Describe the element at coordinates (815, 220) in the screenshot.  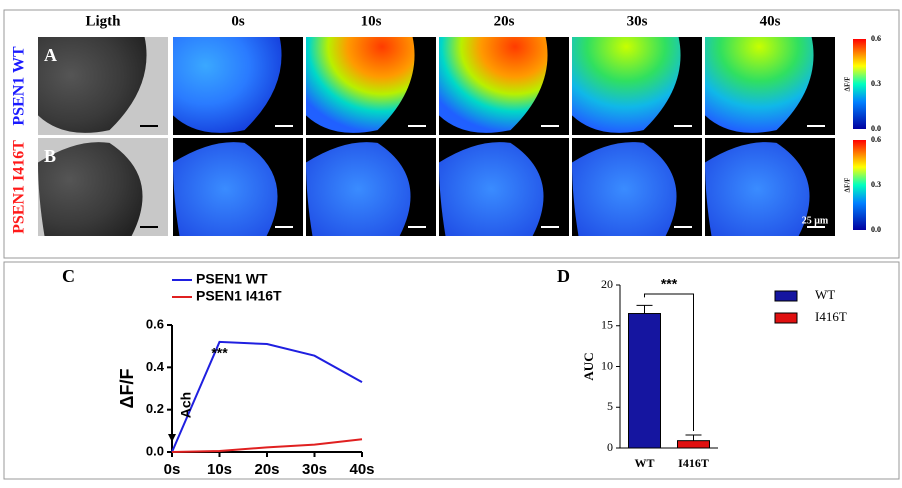
I see `scale-label: 25 μm` at that location.